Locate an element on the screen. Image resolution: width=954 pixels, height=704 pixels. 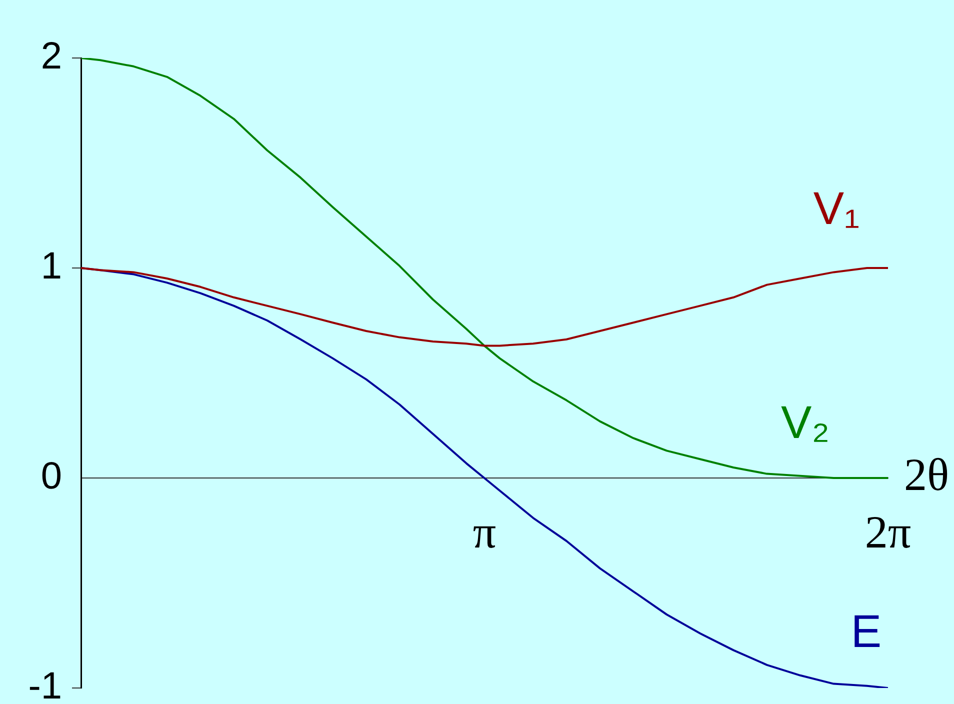
series-label: E is located at coordinates (866, 631).